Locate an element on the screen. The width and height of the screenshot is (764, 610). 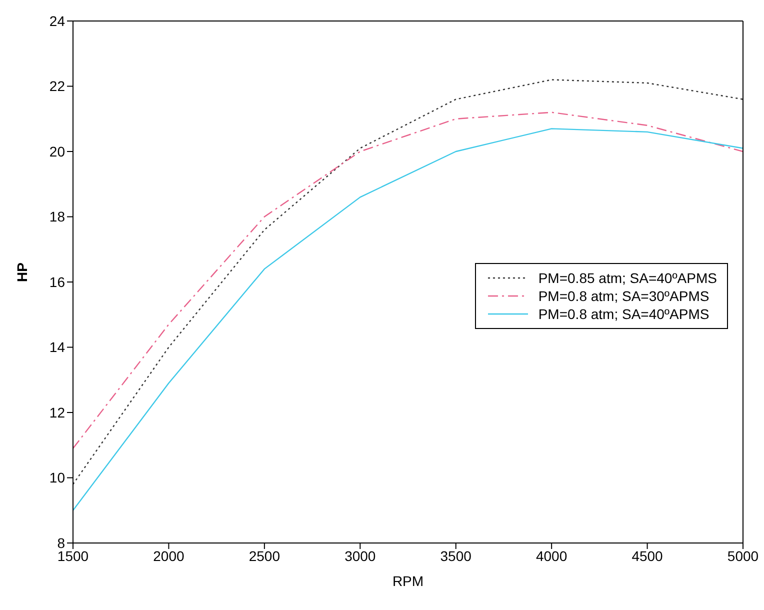
y-tick-label: 14 is located at coordinates (57, 347).